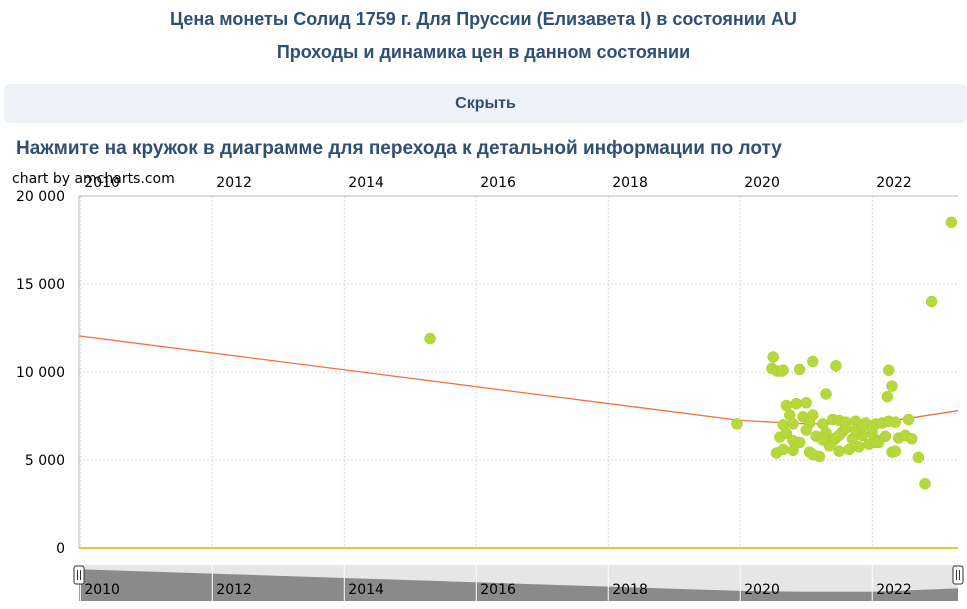 The width and height of the screenshot is (967, 609). I want to click on x-tick-label: 2014, so click(366, 183).